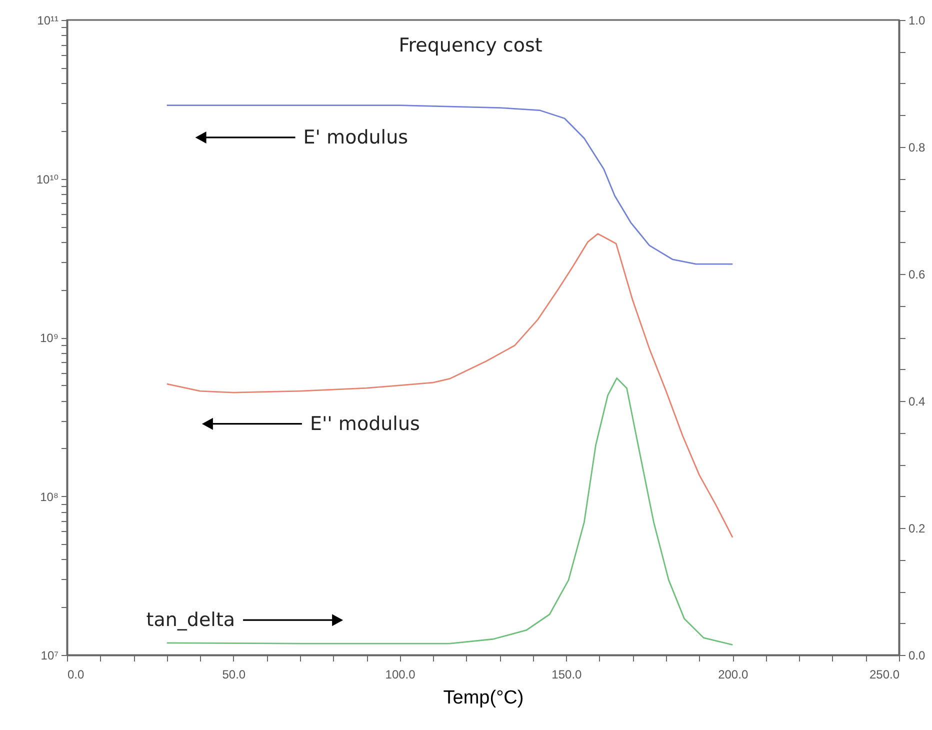  I want to click on text: Frequency cost, so click(470, 45).